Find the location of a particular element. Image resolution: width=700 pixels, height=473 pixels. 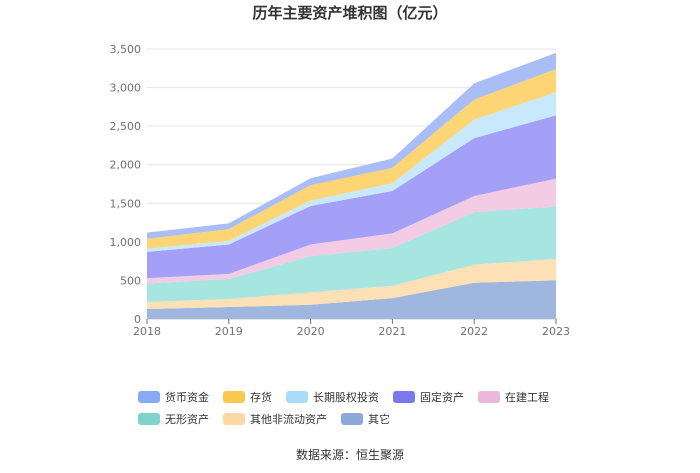

y-tick-label: 3,000 is located at coordinates (126, 88).